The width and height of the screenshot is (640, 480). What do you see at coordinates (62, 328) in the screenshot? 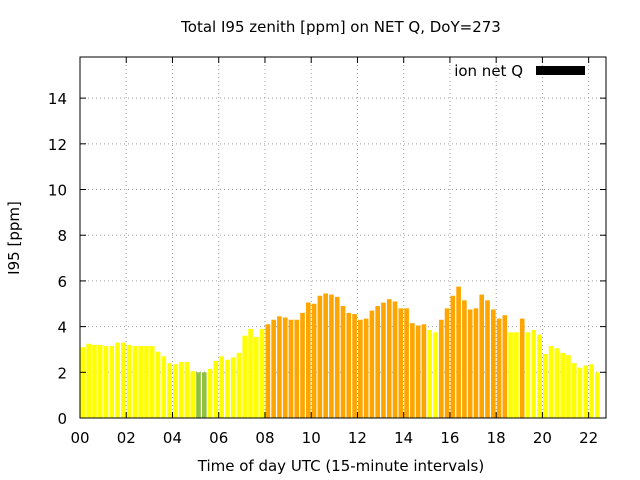
I see `y-tick-label-2: 4` at bounding box center [62, 328].